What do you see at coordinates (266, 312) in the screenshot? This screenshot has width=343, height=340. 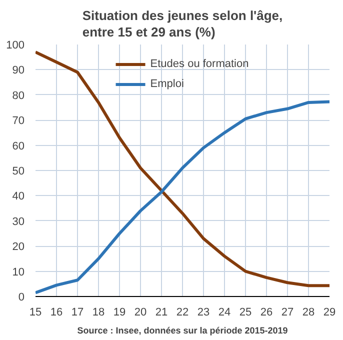 I see `x-tick-label: 26` at bounding box center [266, 312].